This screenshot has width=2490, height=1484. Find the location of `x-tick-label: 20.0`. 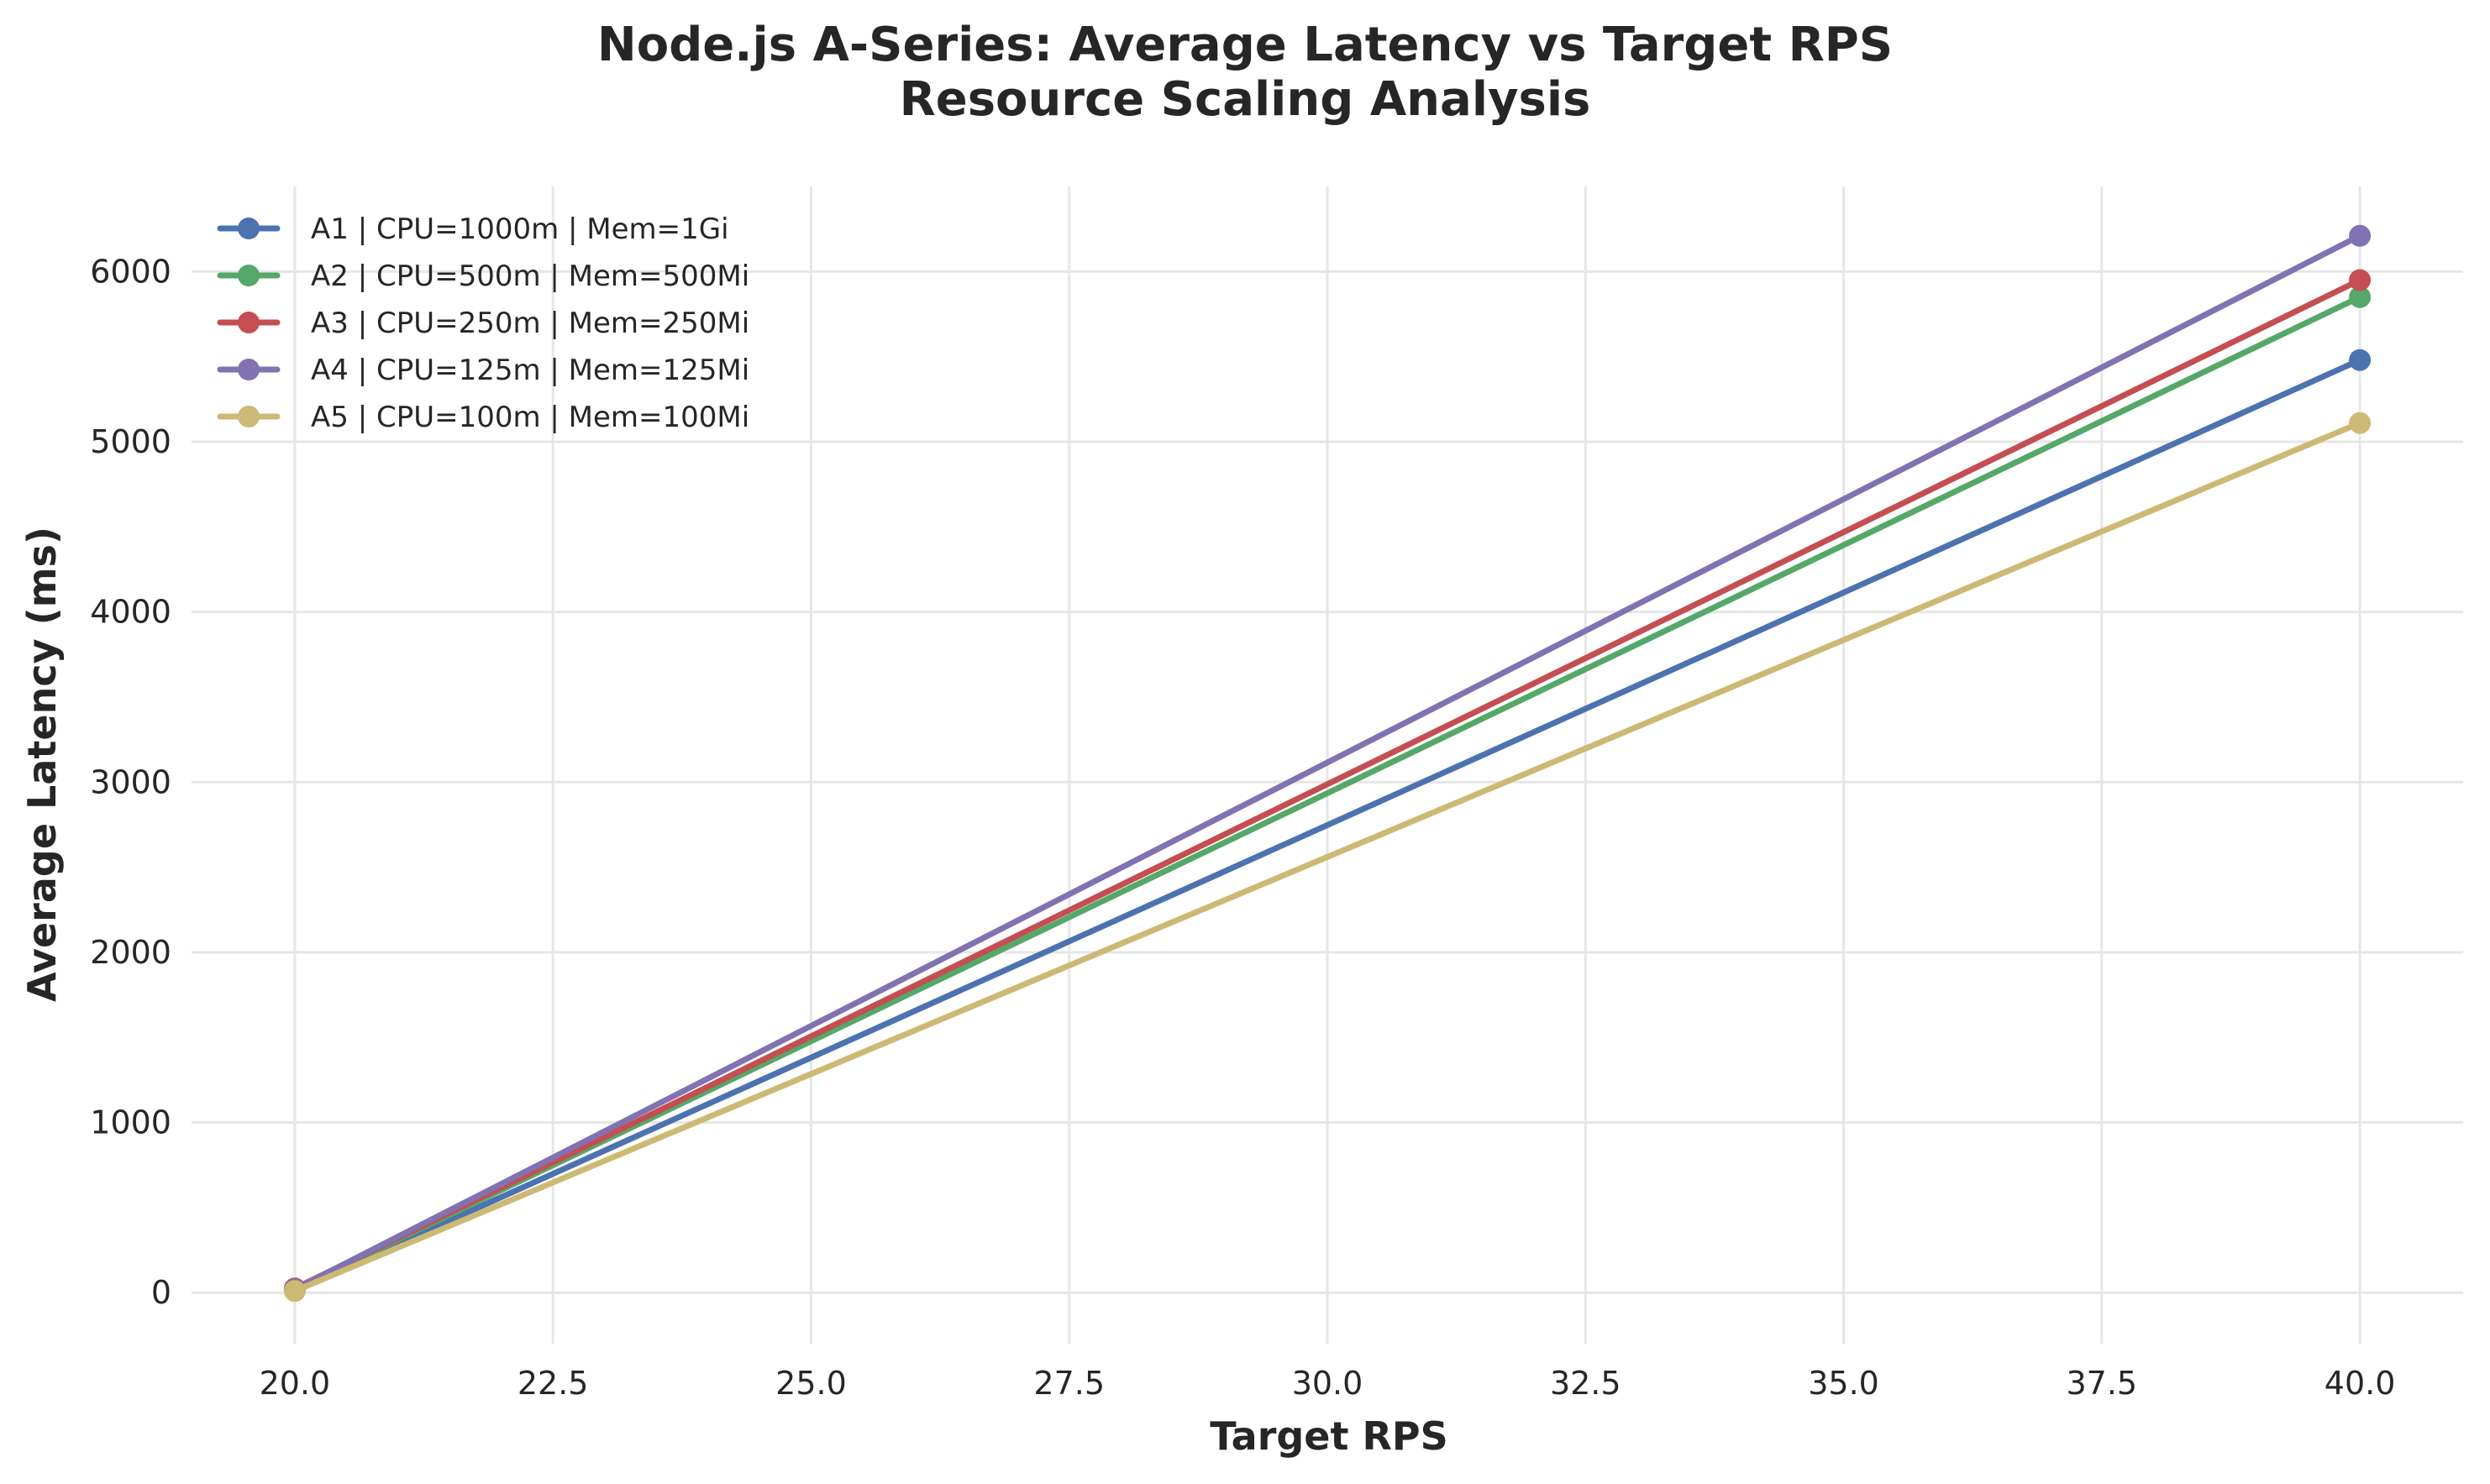

x-tick-label: 20.0 is located at coordinates (296, 1383).